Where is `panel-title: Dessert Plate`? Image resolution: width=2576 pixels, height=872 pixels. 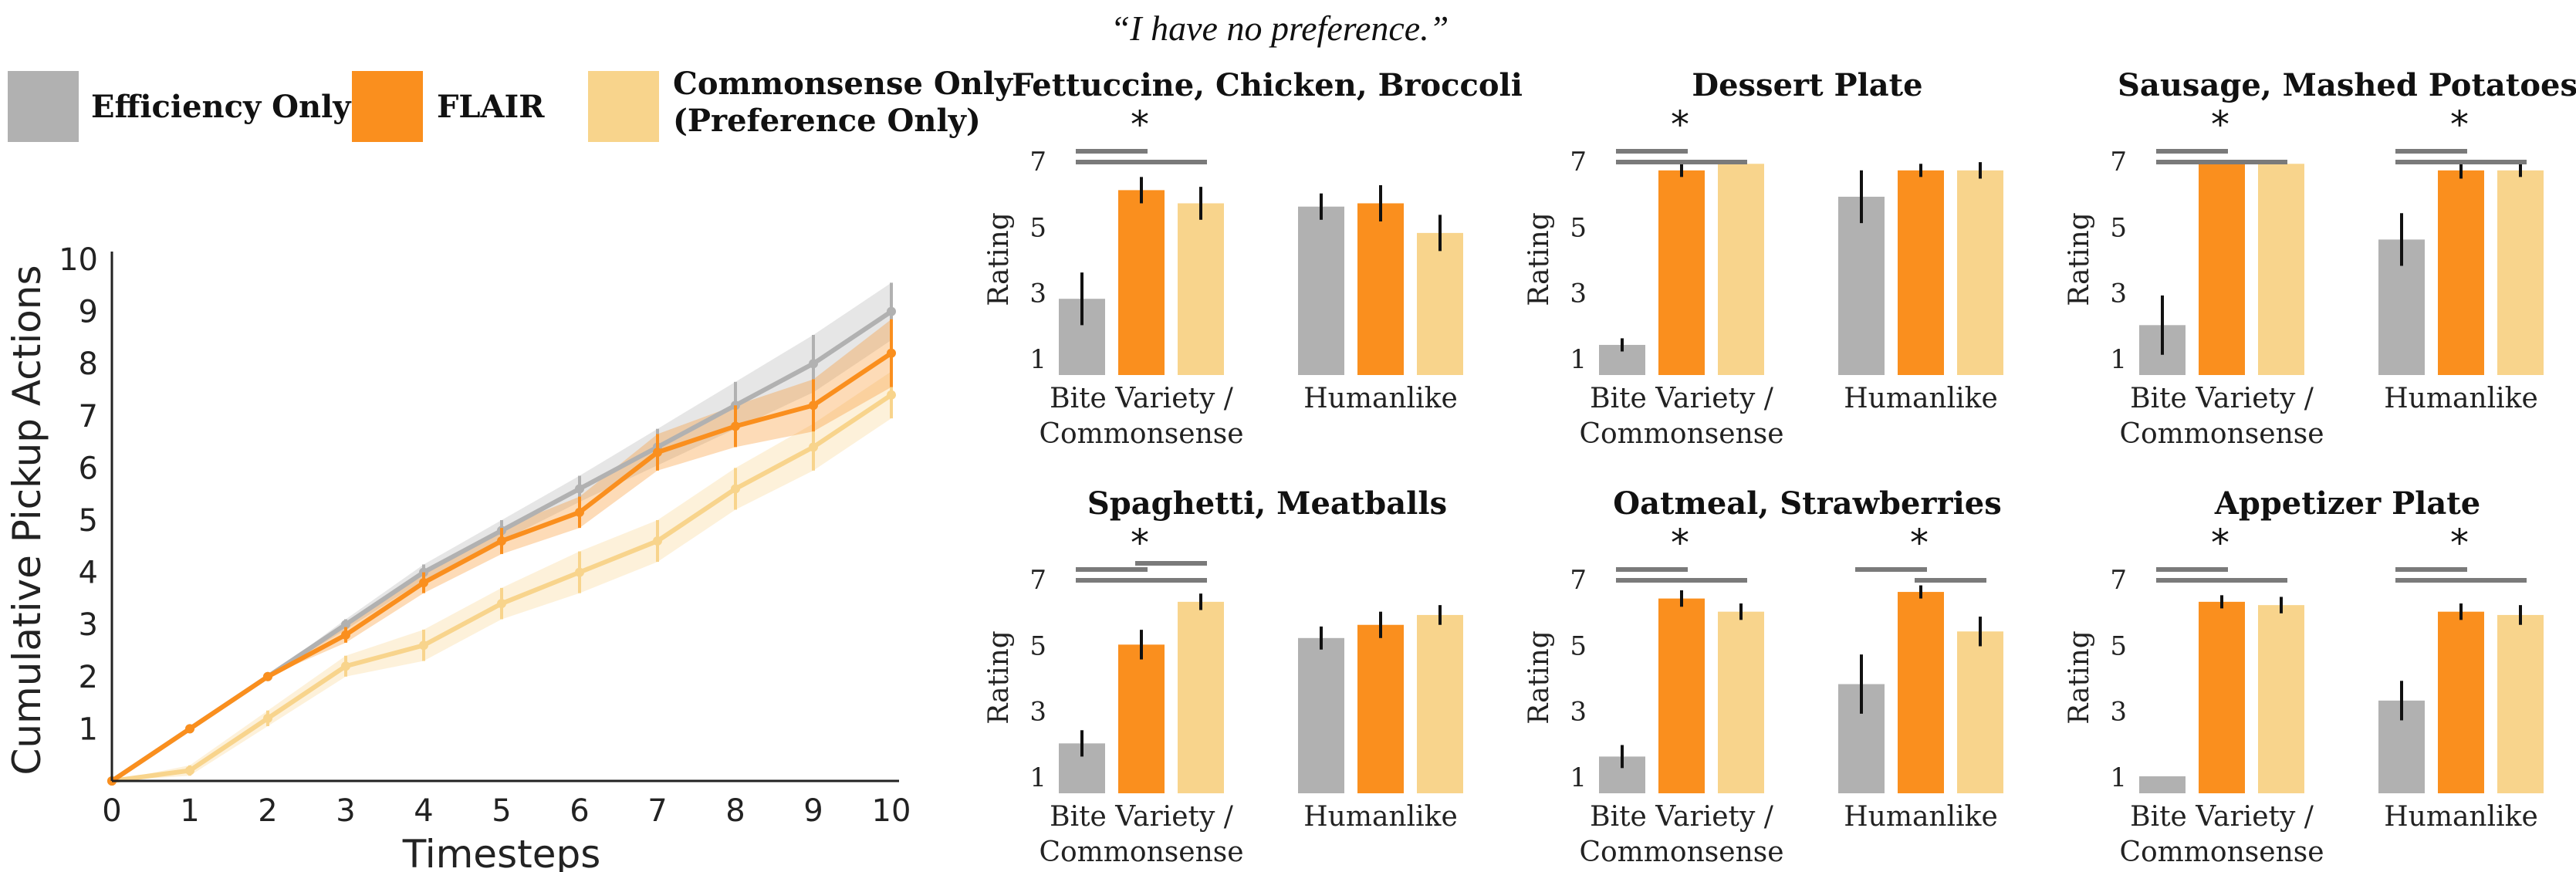 panel-title: Dessert Plate is located at coordinates (1807, 85).